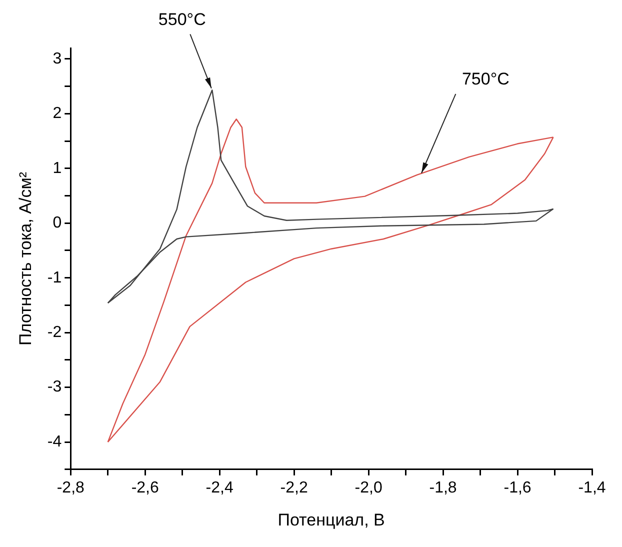  I want to click on y-tick-label: 3, so click(57, 59).